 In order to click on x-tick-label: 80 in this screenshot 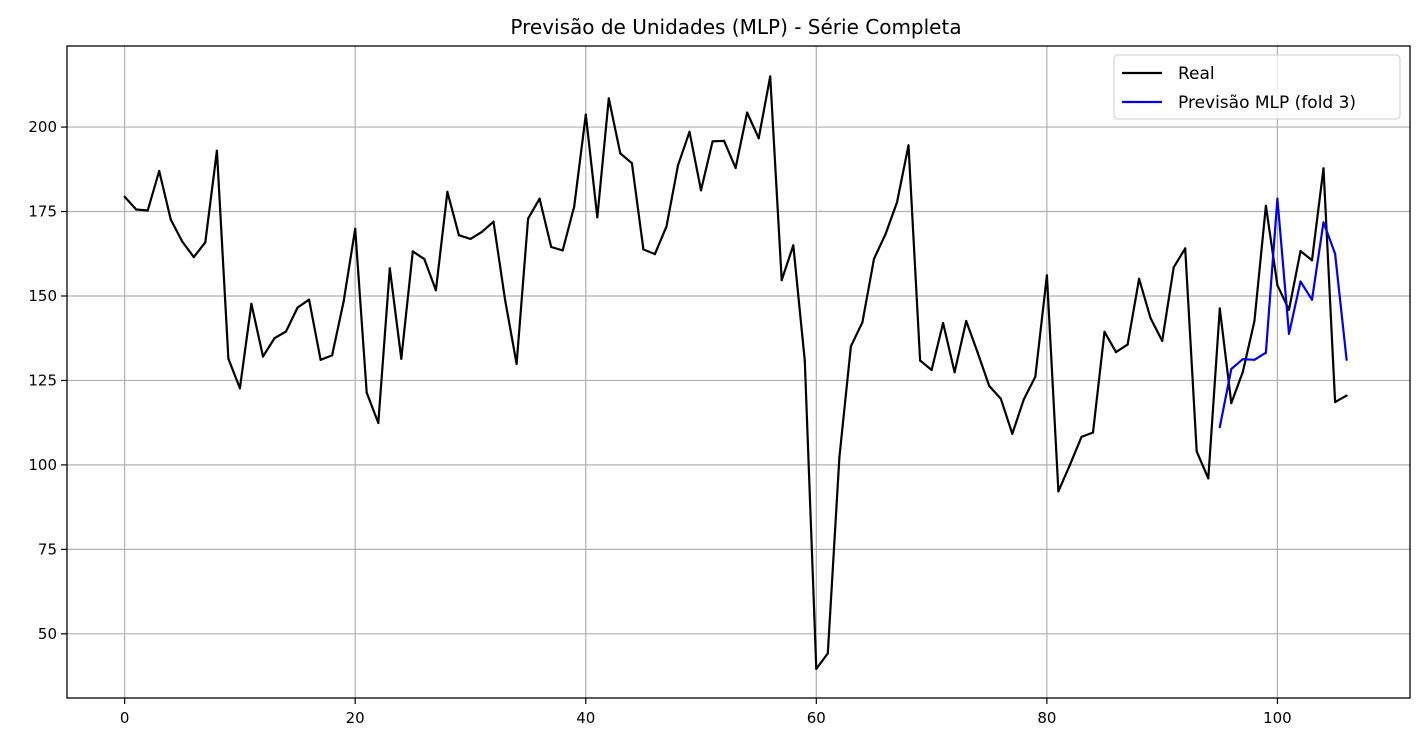, I will do `click(1046, 718)`.